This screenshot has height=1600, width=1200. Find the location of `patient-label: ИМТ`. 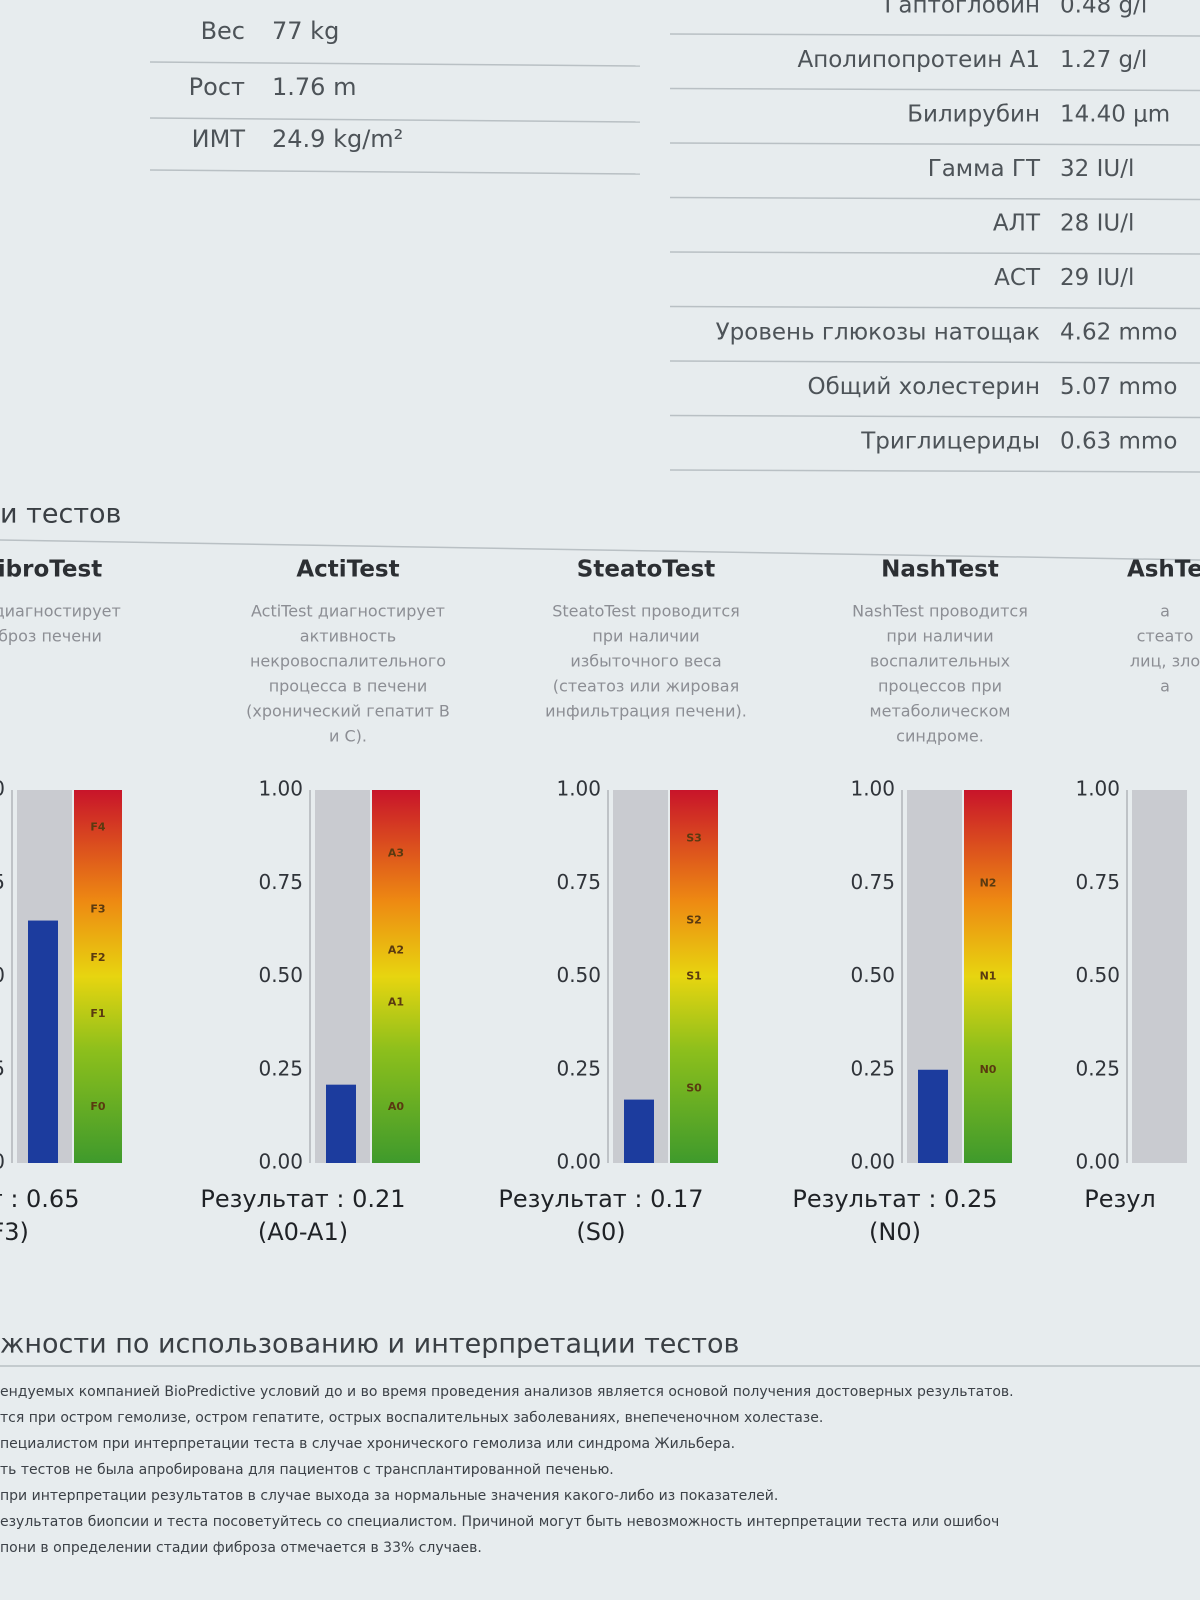

patient-label: ИМТ is located at coordinates (219, 139).